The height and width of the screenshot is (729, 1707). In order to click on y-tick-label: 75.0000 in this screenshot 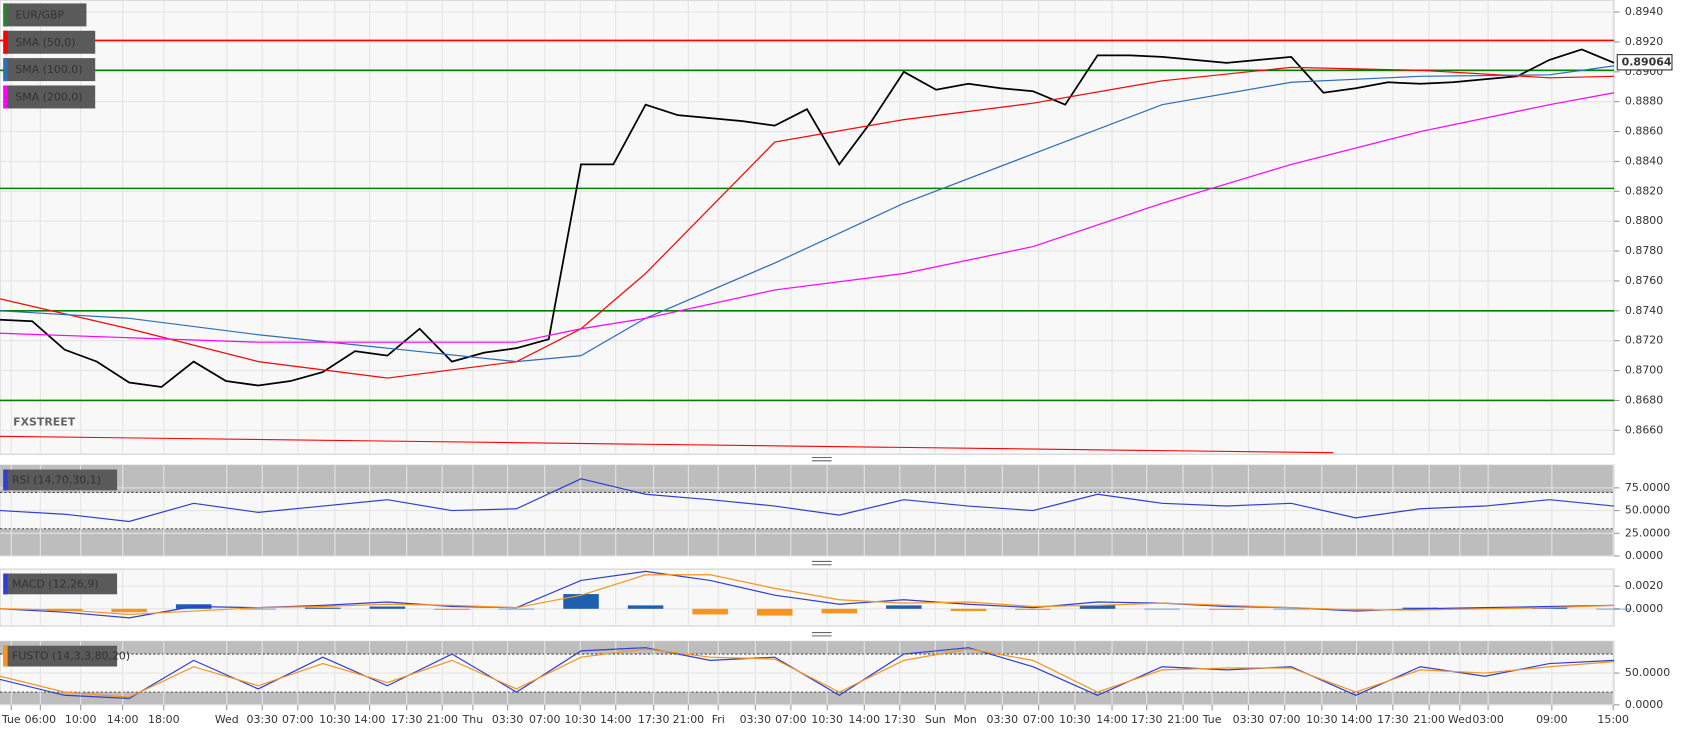, I will do `click(1647, 487)`.